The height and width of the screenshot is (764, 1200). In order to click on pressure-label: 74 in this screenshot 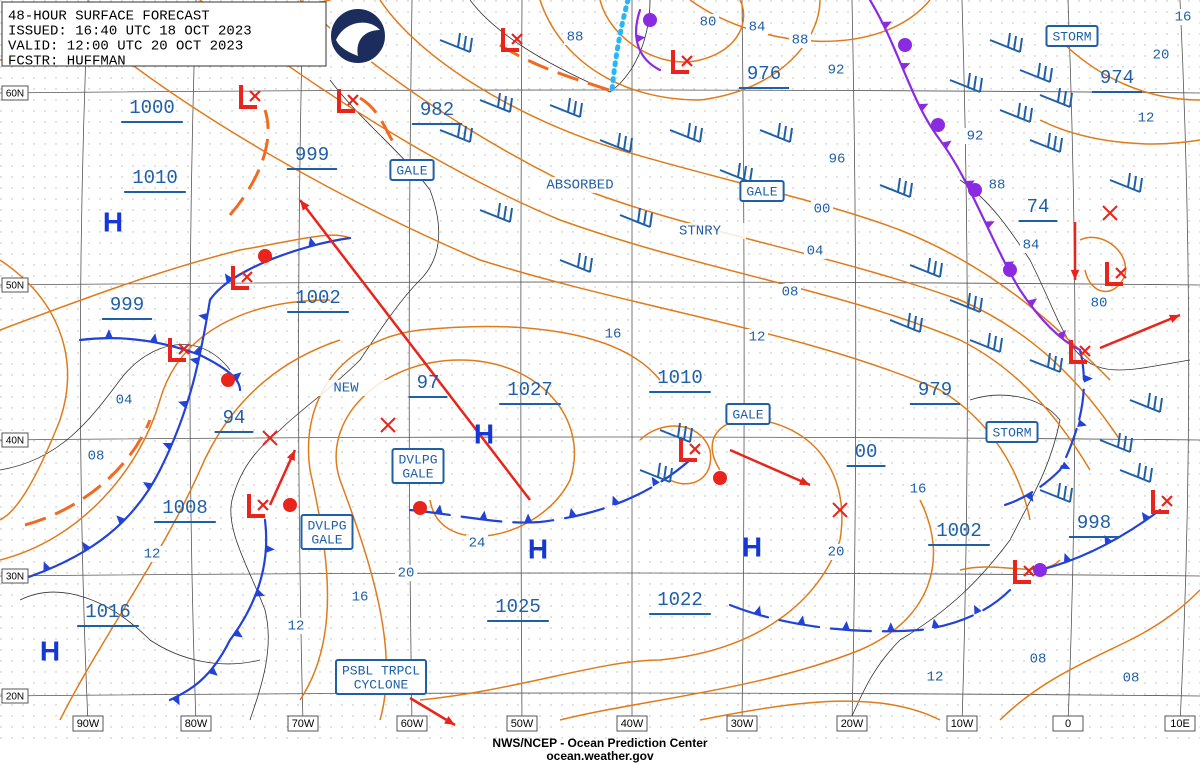, I will do `click(1038, 207)`.